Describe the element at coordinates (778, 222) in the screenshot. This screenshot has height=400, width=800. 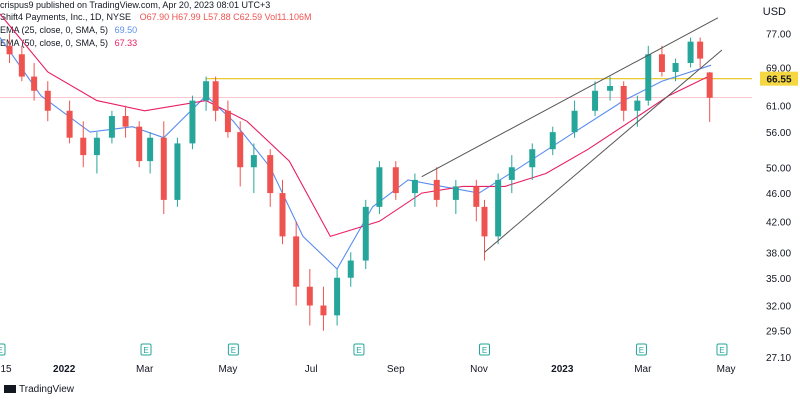
I see `price-tick-label: 42.00` at that location.